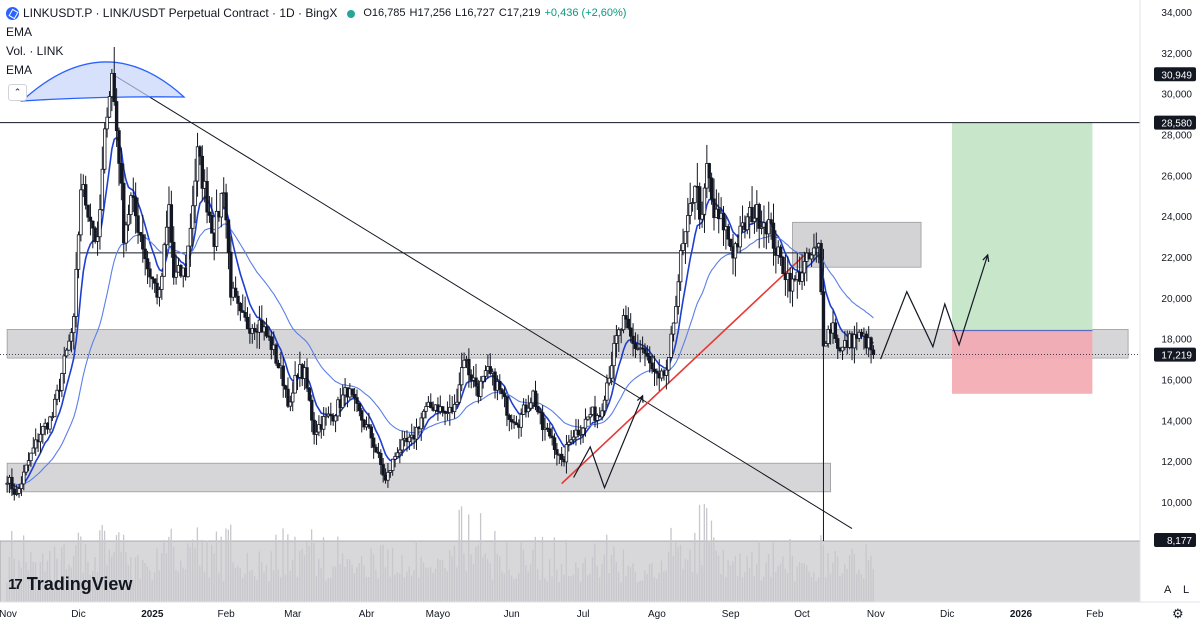 This screenshot has height=625, width=1200. What do you see at coordinates (419, 477) in the screenshot?
I see `support-zone` at bounding box center [419, 477].